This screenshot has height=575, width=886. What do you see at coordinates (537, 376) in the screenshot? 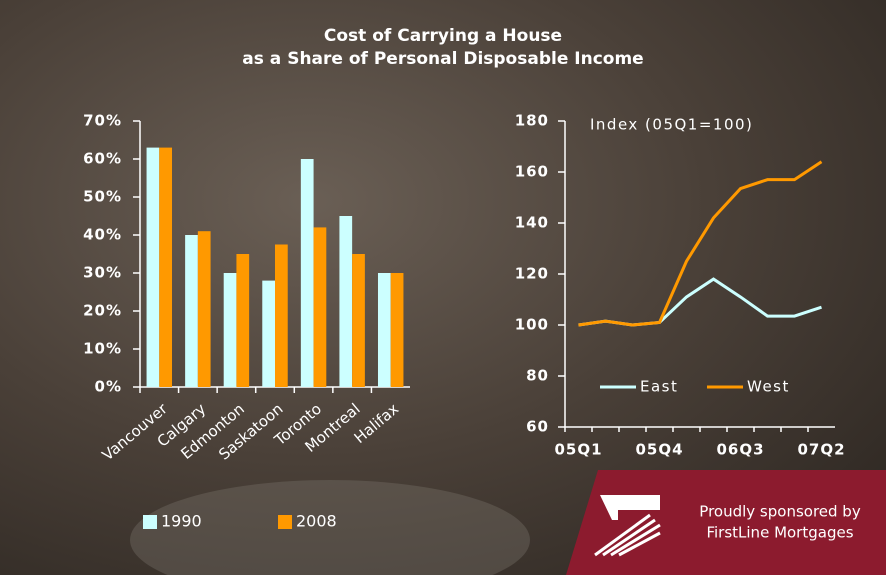
I see `y-tick-label: 80` at bounding box center [537, 376].